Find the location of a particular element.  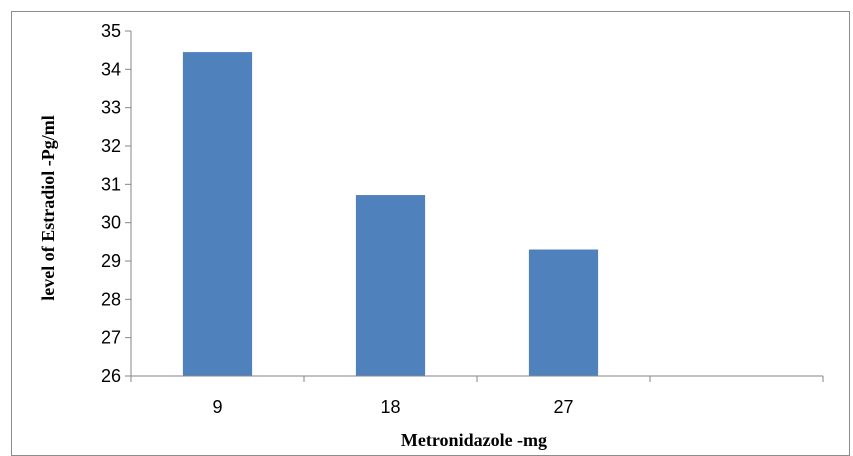

y-tick-label: 31 is located at coordinates (111, 184).